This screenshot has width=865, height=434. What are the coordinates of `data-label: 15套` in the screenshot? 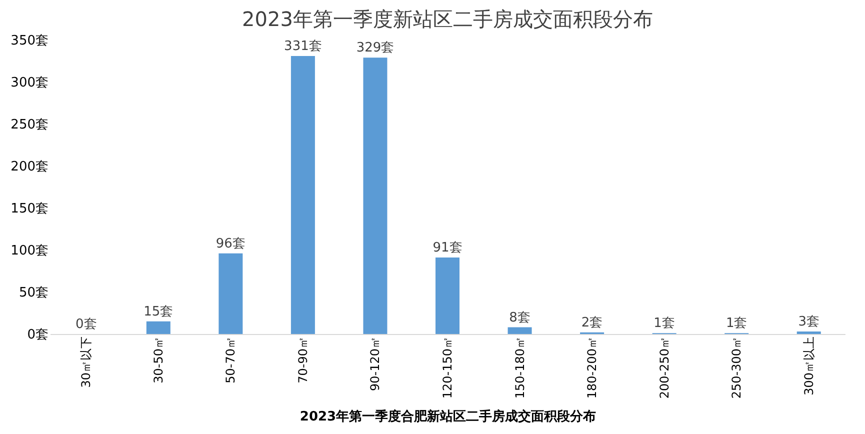 It's located at (159, 312).